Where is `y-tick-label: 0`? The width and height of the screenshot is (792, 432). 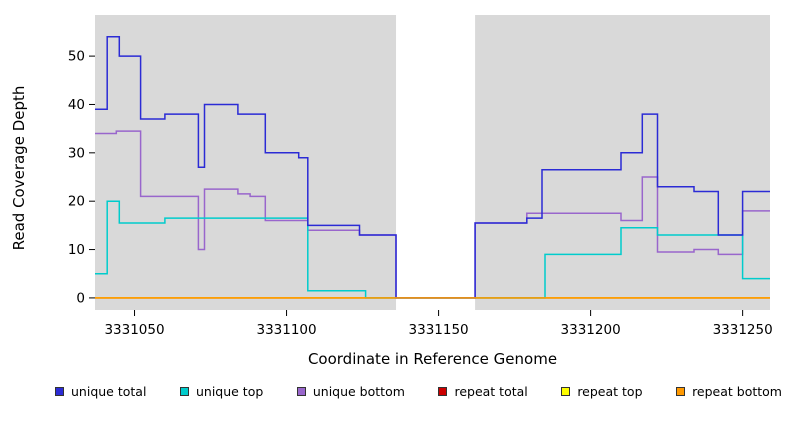
y-tick-label: 0 is located at coordinates (80, 298).